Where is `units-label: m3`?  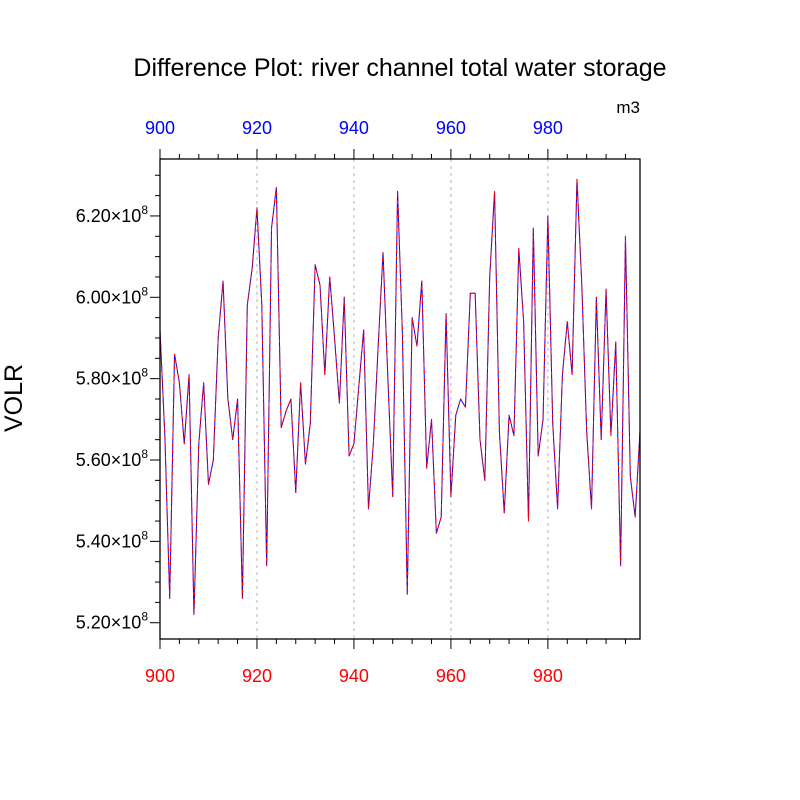
units-label: m3 is located at coordinates (628, 107).